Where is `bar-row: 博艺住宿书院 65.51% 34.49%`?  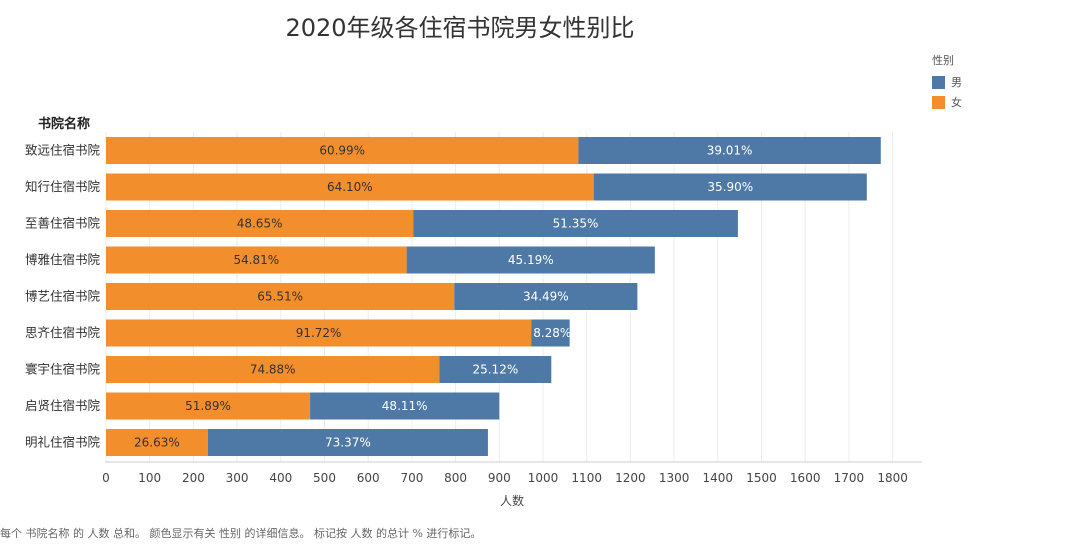 bar-row: 博艺住宿书院 65.51% 34.49% is located at coordinates (331, 296).